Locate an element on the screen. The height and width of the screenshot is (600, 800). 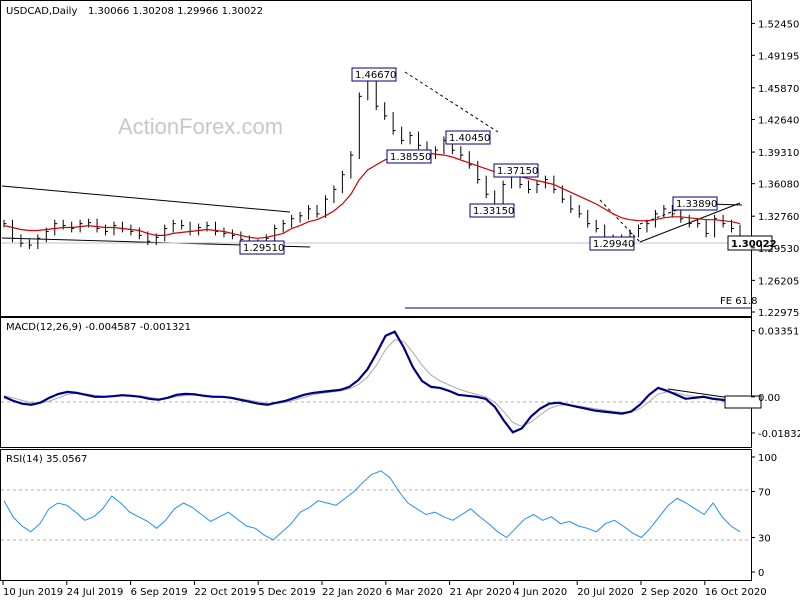
macd-current-badge is located at coordinates (743, 402).